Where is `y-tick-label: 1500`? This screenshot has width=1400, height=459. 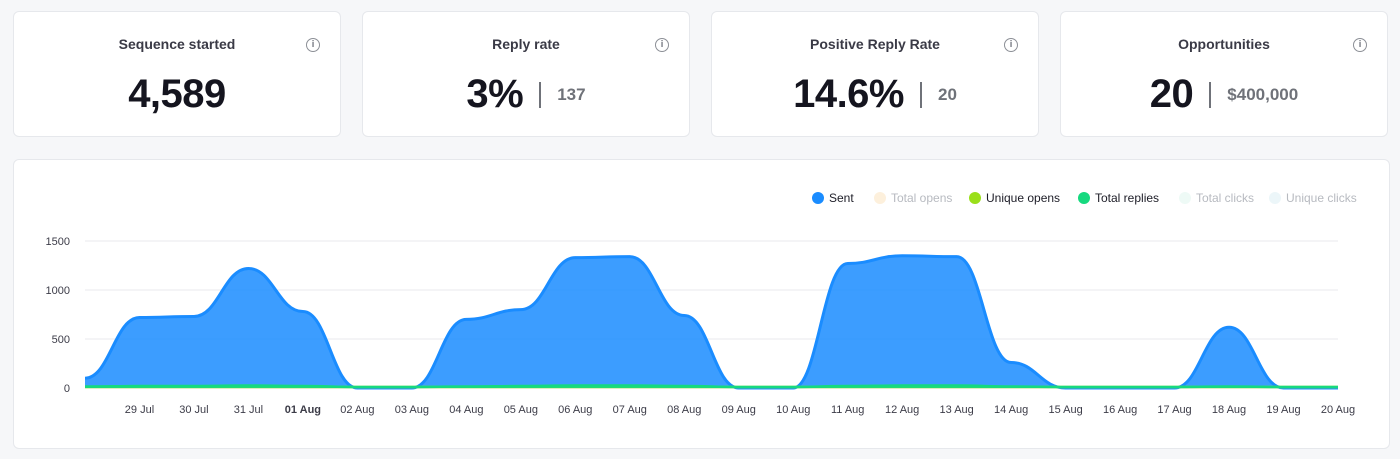 y-tick-label: 1500 is located at coordinates (58, 242).